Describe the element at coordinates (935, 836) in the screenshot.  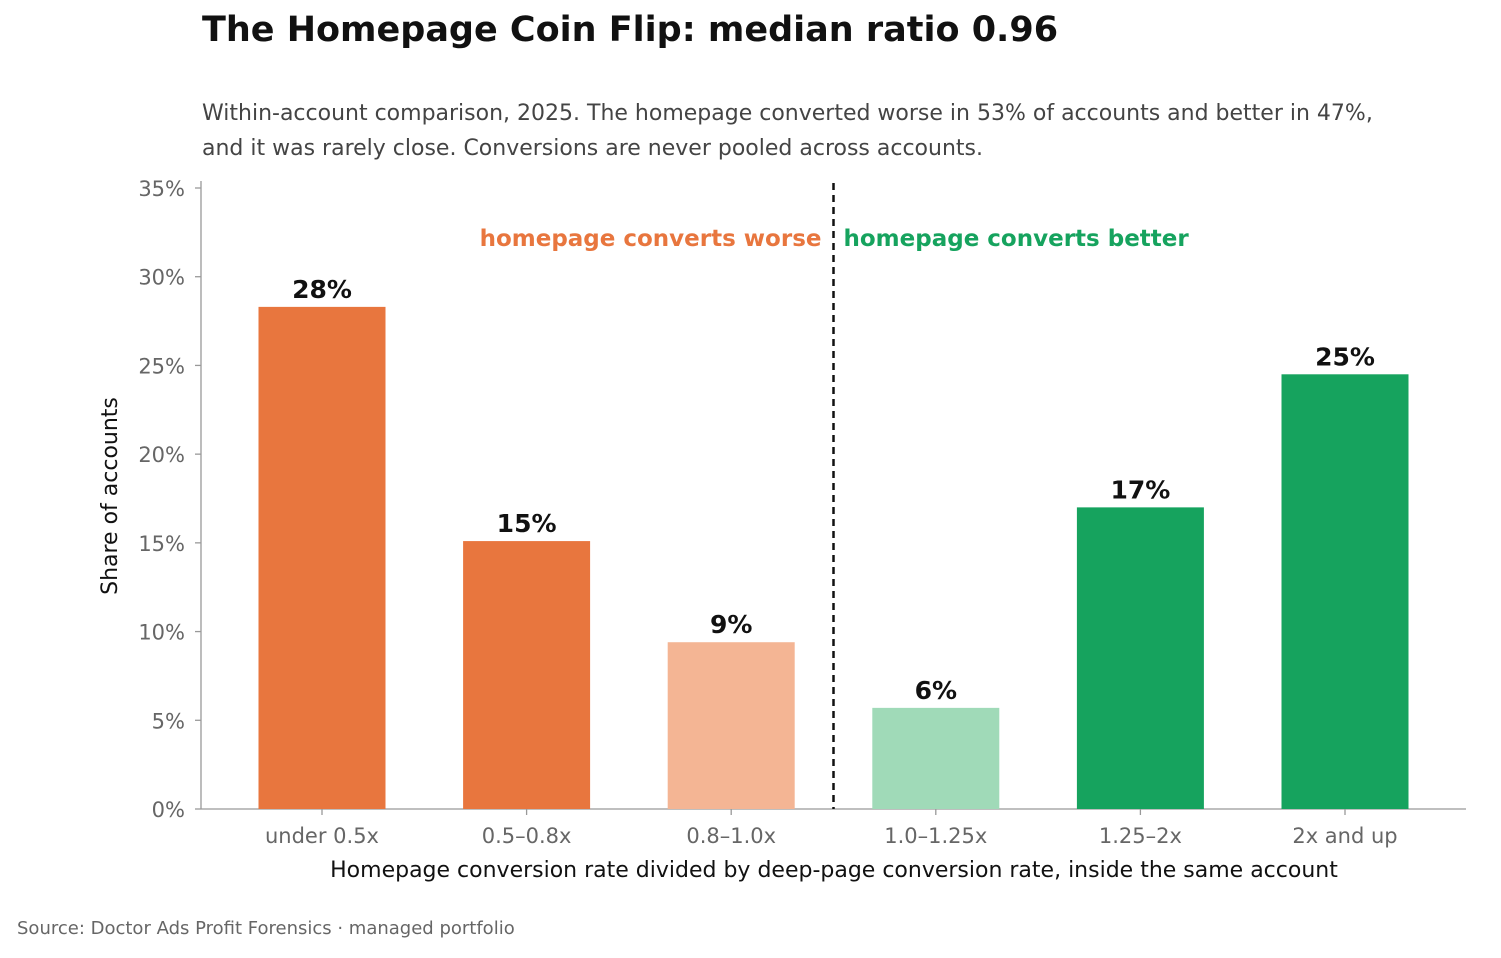
I see `x-tick-label: 1.0–1.25x` at that location.